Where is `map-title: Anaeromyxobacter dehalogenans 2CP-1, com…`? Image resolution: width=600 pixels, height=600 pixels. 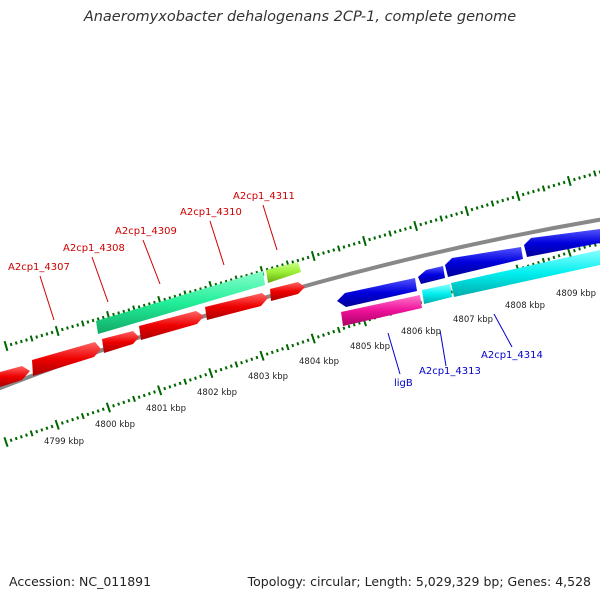
map-title: Anaeromyxobacter dehalogenans 2CP-1, com… is located at coordinates (300, 17).